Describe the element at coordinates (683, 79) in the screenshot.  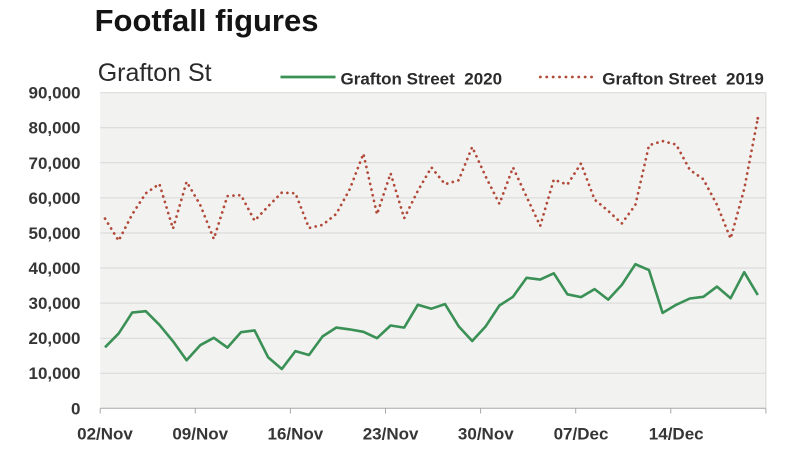
I see `svg-text: Grafton Street 2019` at that location.